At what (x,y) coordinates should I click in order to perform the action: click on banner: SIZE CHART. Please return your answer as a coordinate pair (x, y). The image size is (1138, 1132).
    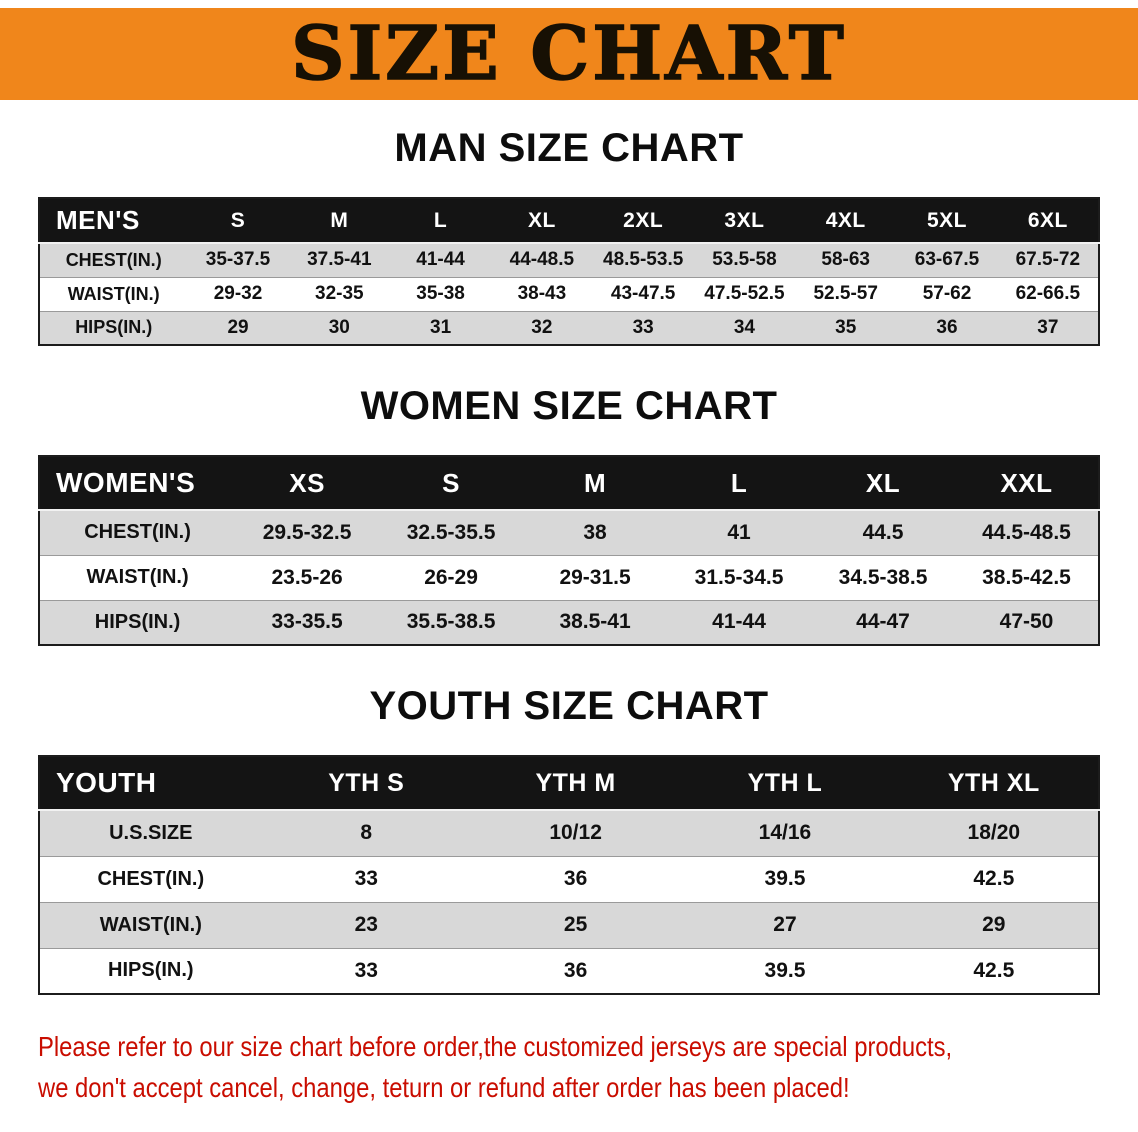
    Looking at the image, I should click on (569, 54).